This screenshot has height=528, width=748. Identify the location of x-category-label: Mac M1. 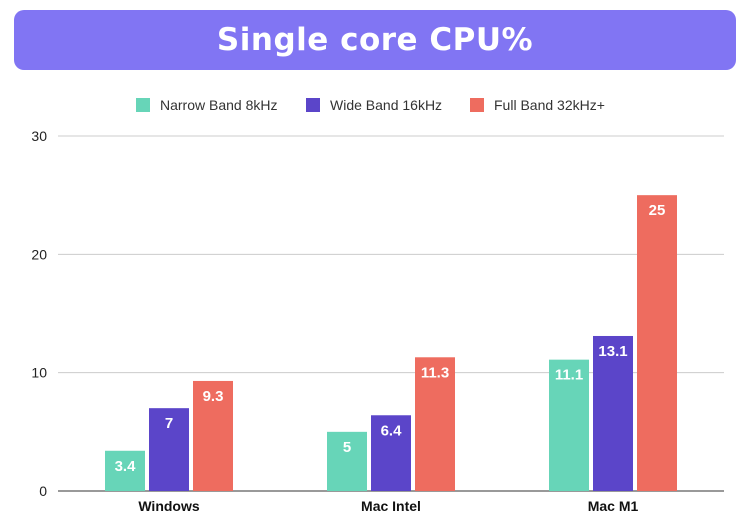
(613, 506).